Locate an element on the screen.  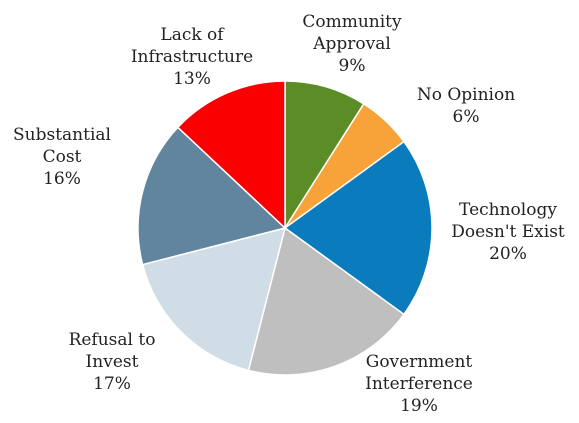
slice-label-government-interference: Government Interference 19% is located at coordinates (419, 384).